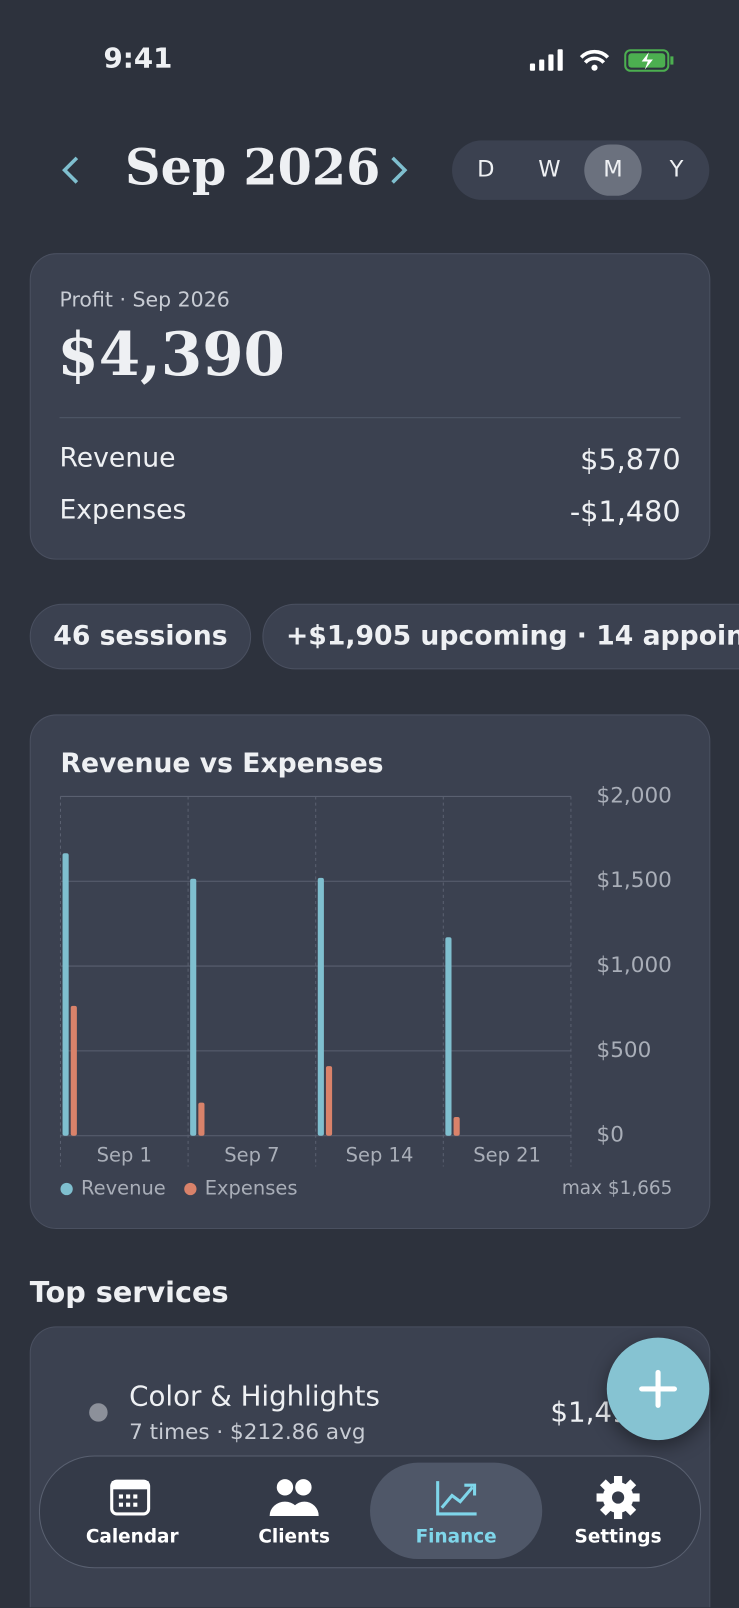 The height and width of the screenshot is (1608, 739). I want to click on period-option: W, so click(549, 169).